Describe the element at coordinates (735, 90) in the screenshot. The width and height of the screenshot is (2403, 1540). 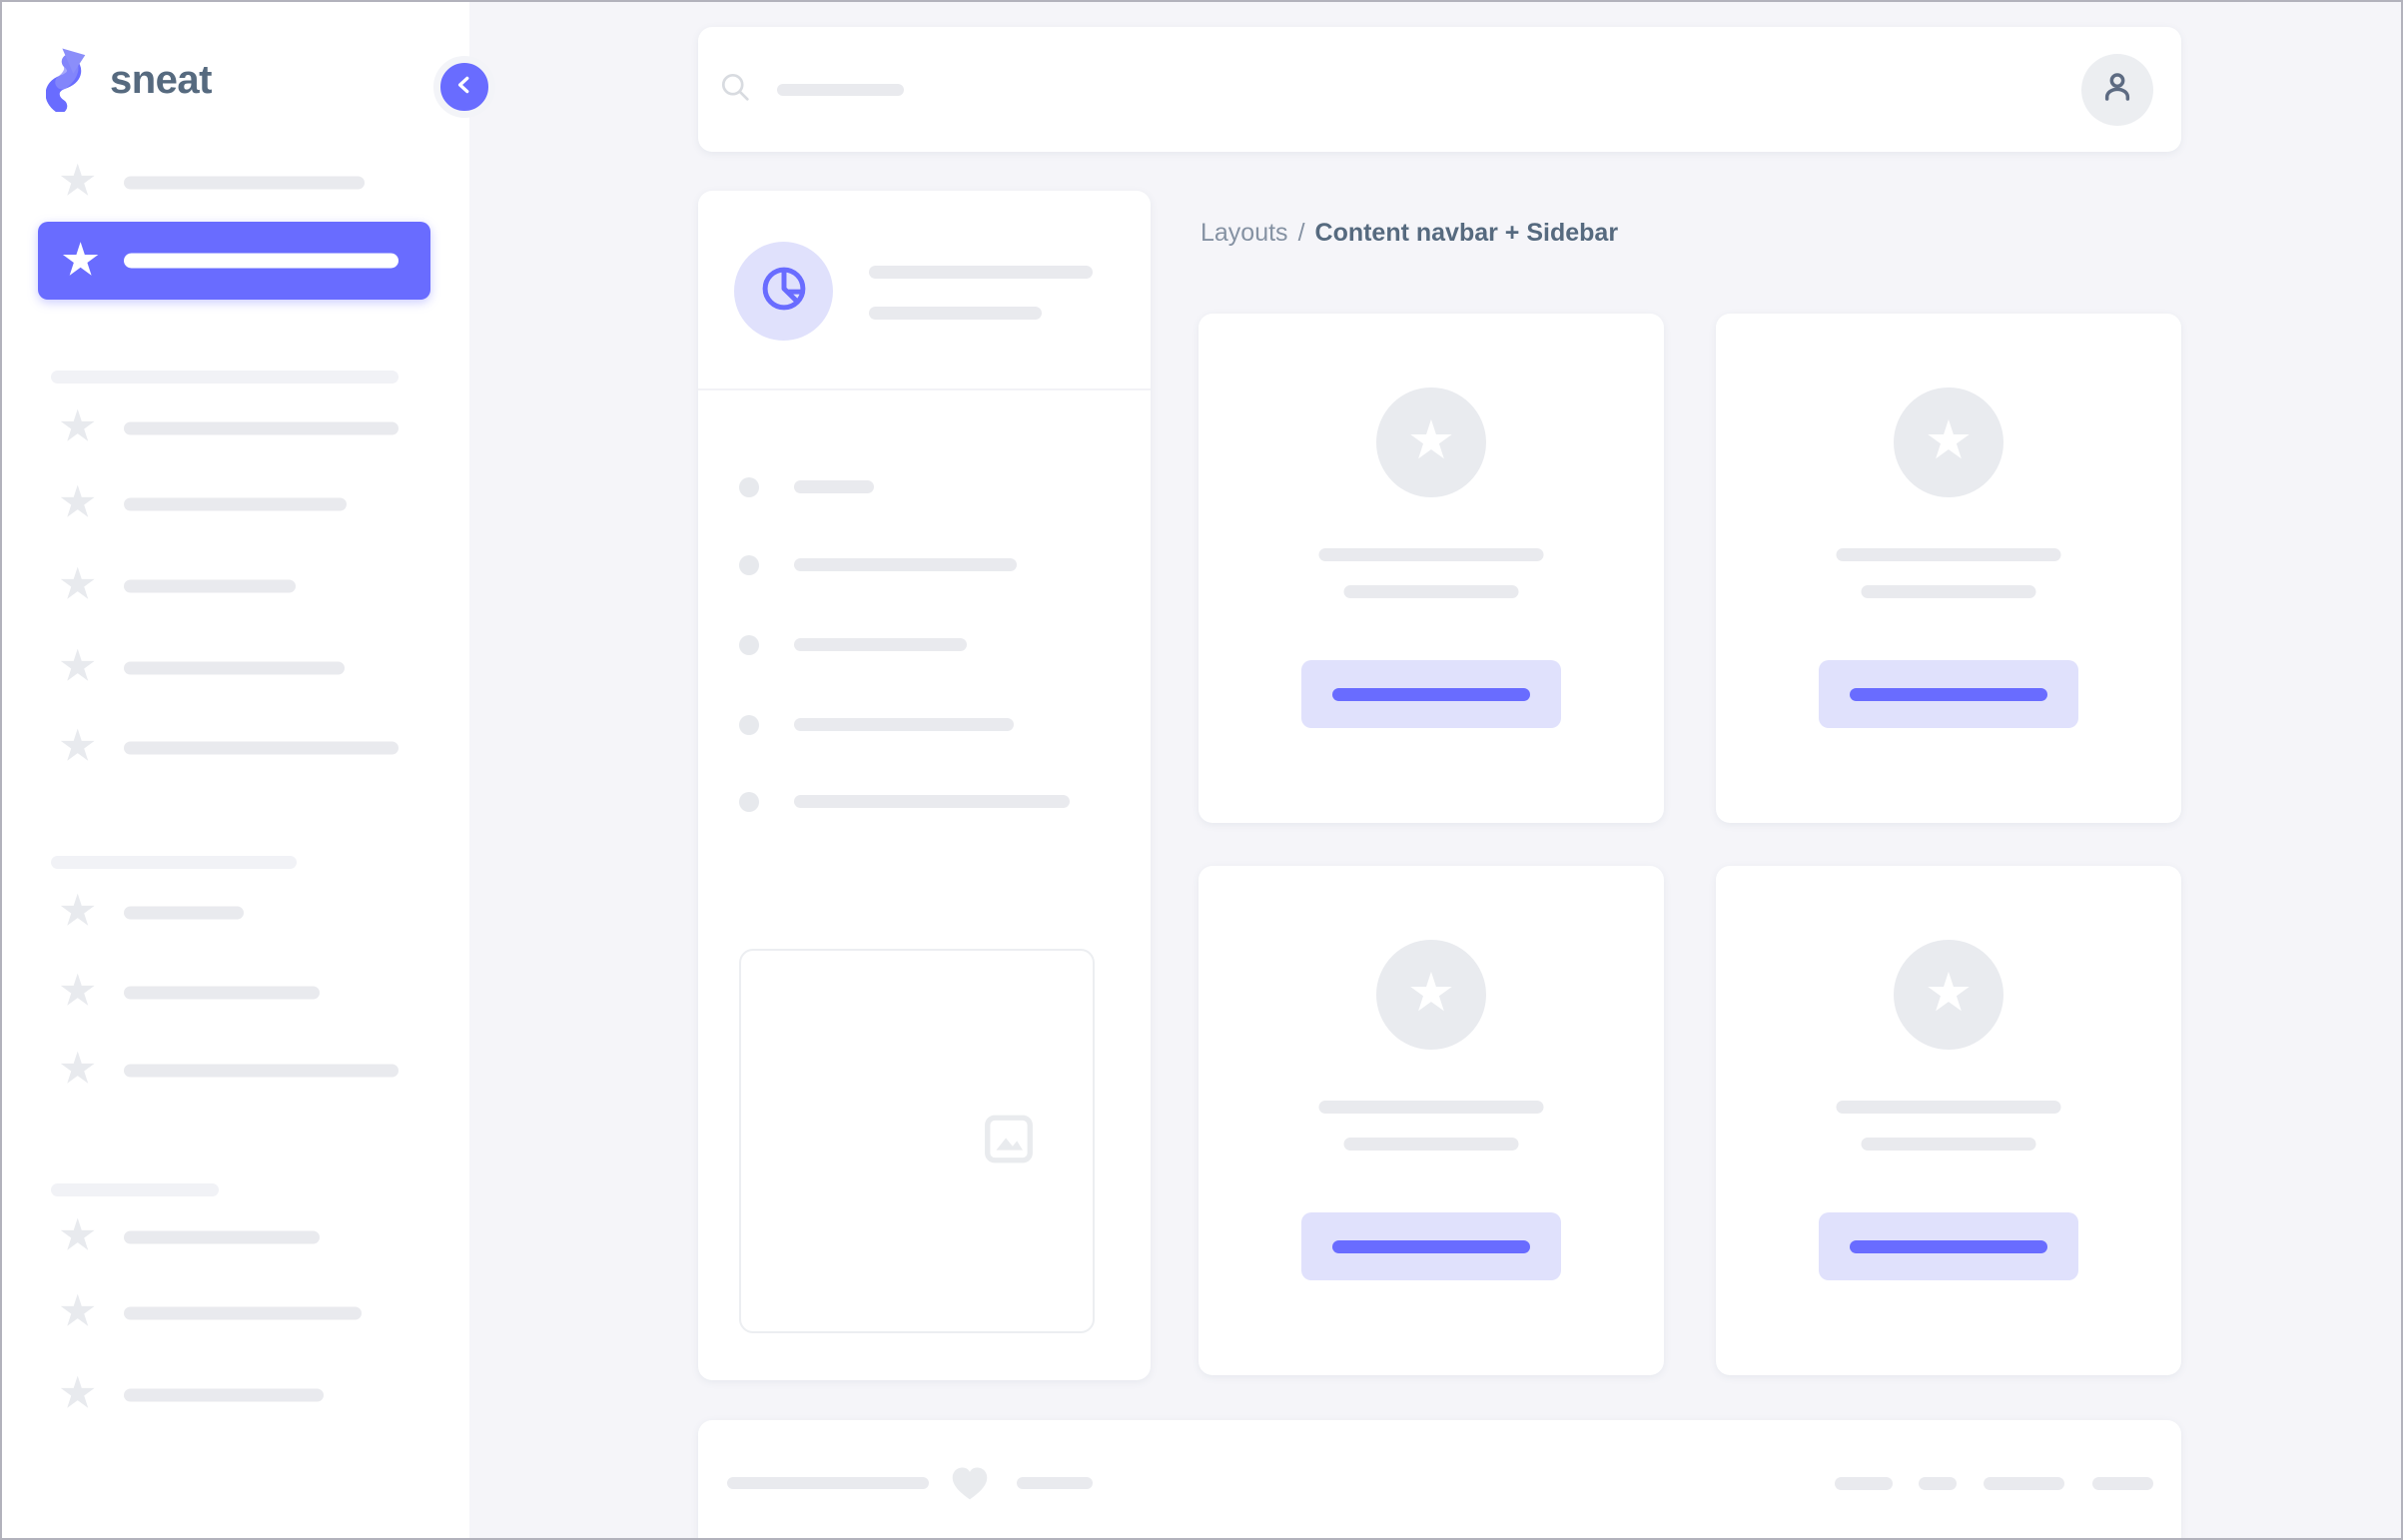
I see `search-icon` at that location.